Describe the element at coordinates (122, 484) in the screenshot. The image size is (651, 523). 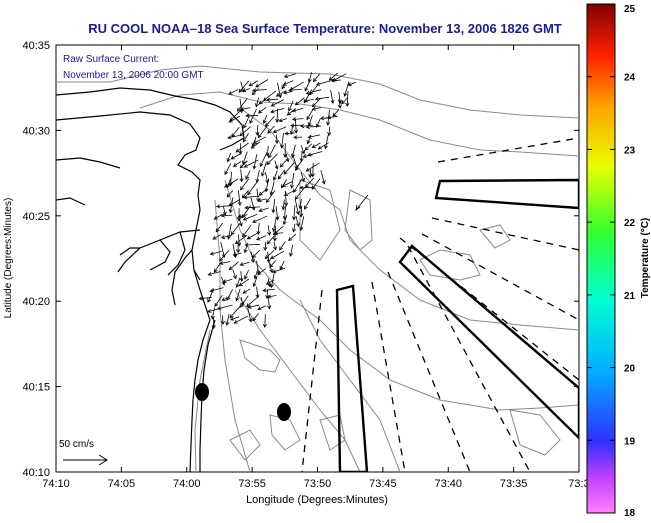
I see `x-tick-label: 74:05` at that location.